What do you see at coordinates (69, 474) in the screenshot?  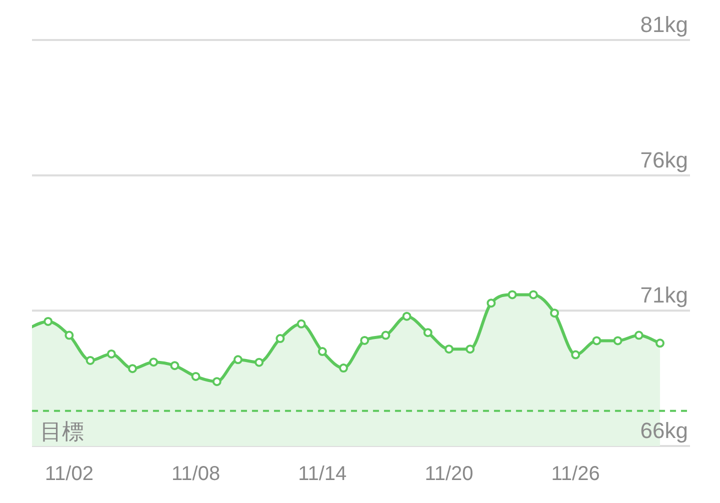 I see `x-tick-label: 11/02` at bounding box center [69, 474].